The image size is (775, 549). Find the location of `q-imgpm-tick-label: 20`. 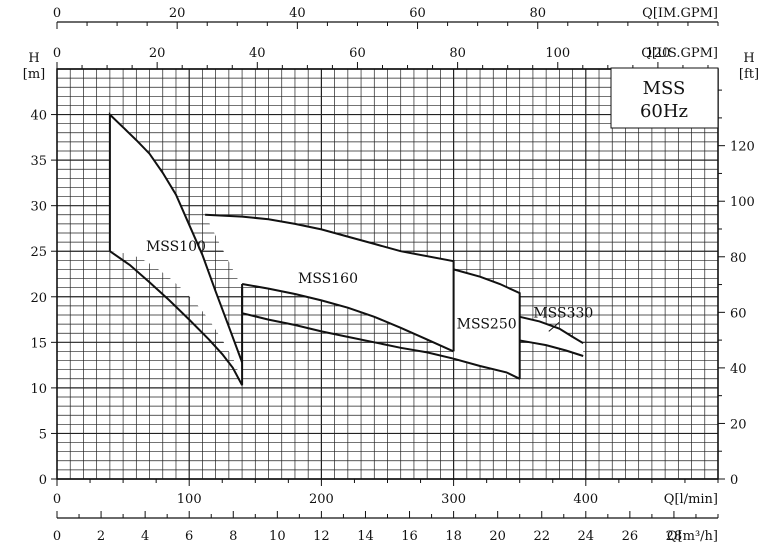

q-imgpm-tick-label: 20 is located at coordinates (177, 13).